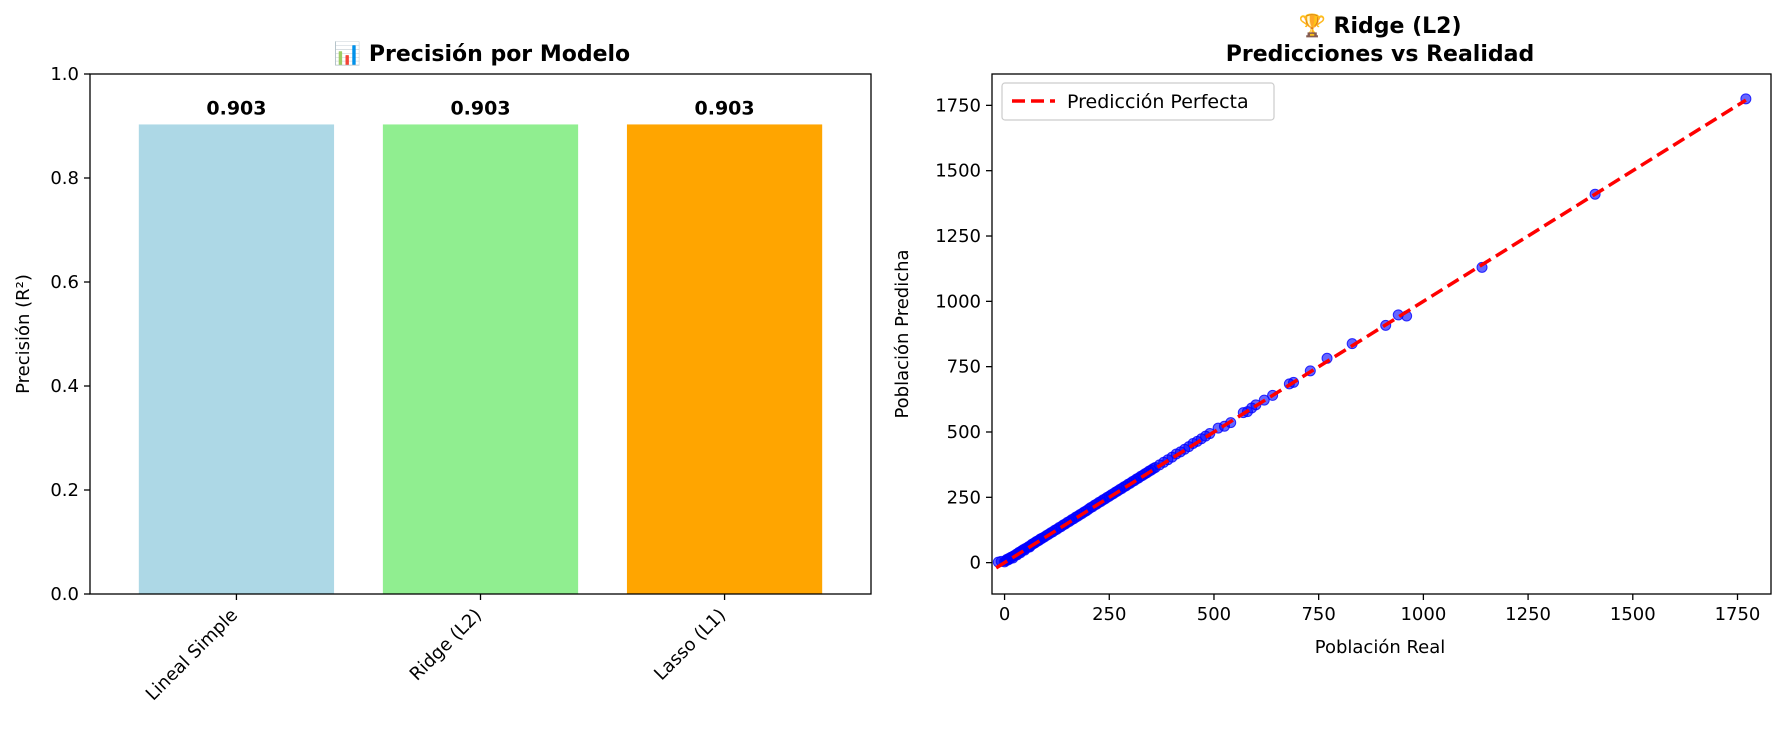 This screenshot has height=740, width=1784. What do you see at coordinates (1528, 614) in the screenshot?
I see `x-tick-label: 1250` at bounding box center [1528, 614].